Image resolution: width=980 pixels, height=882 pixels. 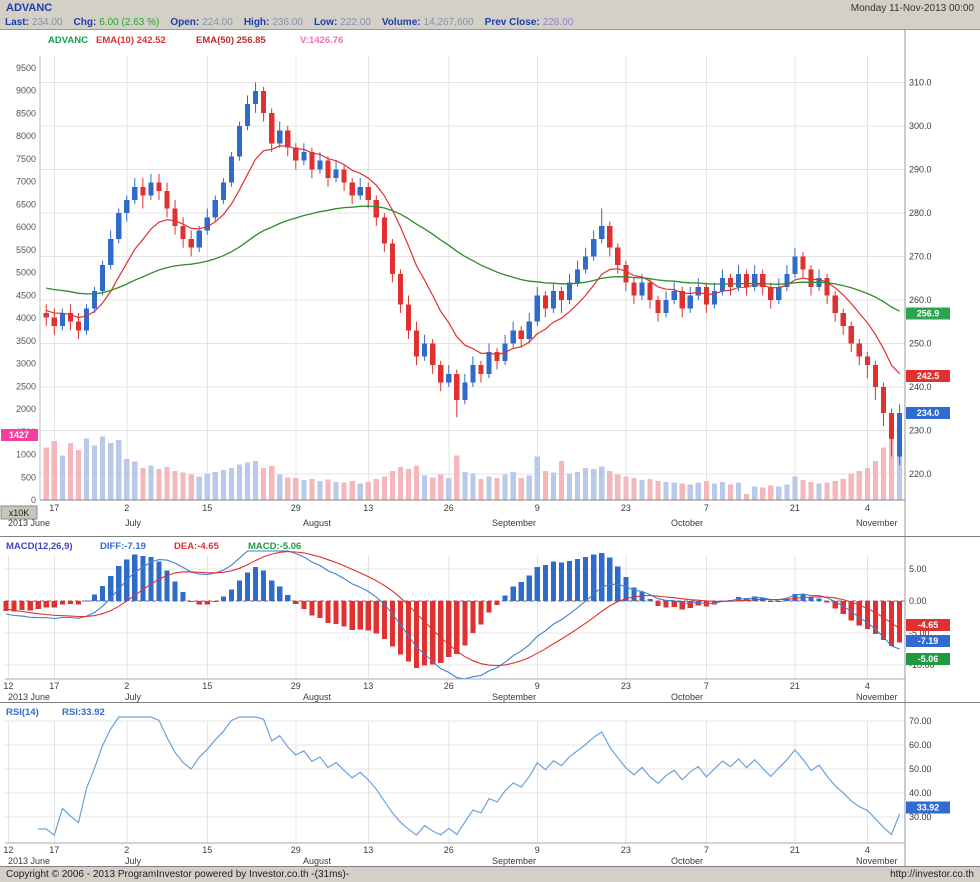 I want to click on stat-prev_close-value: 228.00, so click(x=558, y=22).